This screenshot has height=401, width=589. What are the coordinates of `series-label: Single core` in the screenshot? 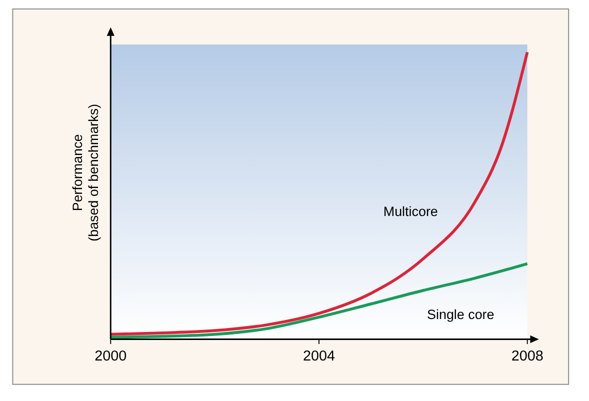 It's located at (460, 314).